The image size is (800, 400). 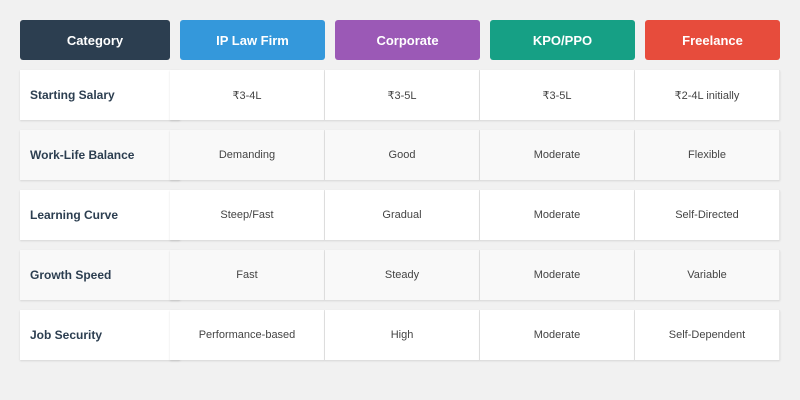 What do you see at coordinates (247, 215) in the screenshot?
I see `table-cell: Steep/Fast` at bounding box center [247, 215].